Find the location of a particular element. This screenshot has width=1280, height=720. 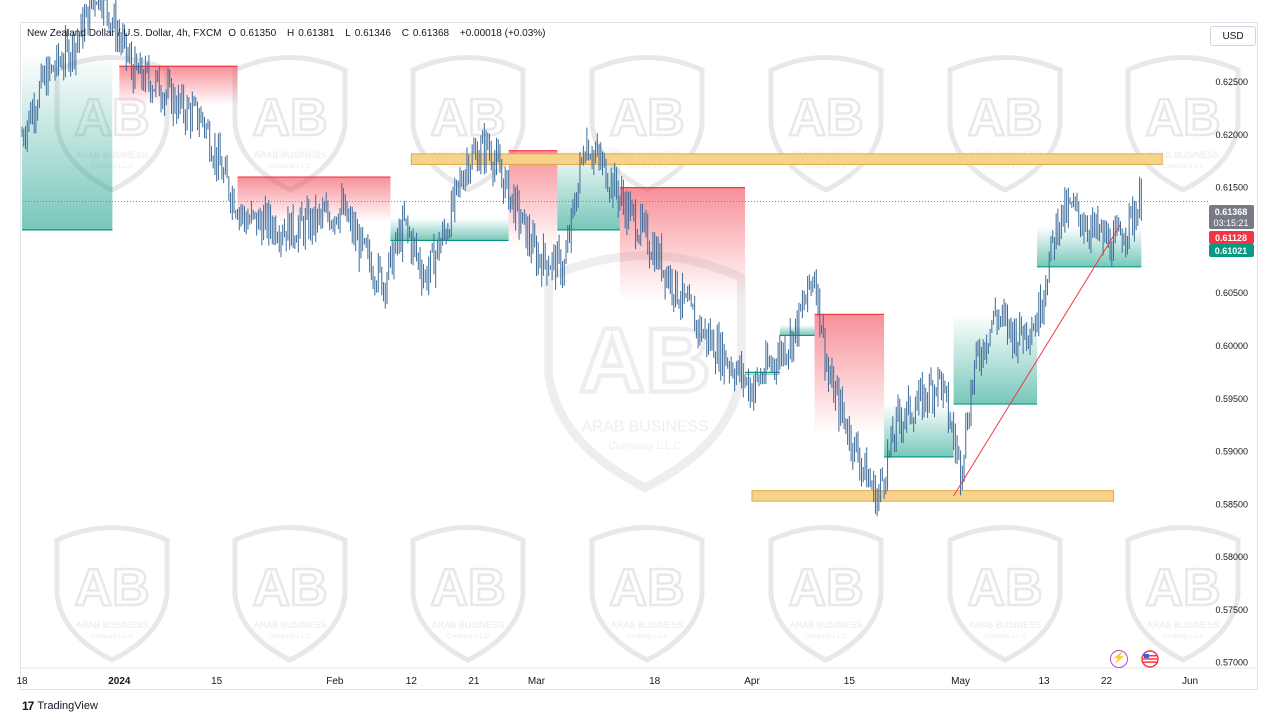

legend-change: +0.00018 (+0.03%) is located at coordinates (502, 33).